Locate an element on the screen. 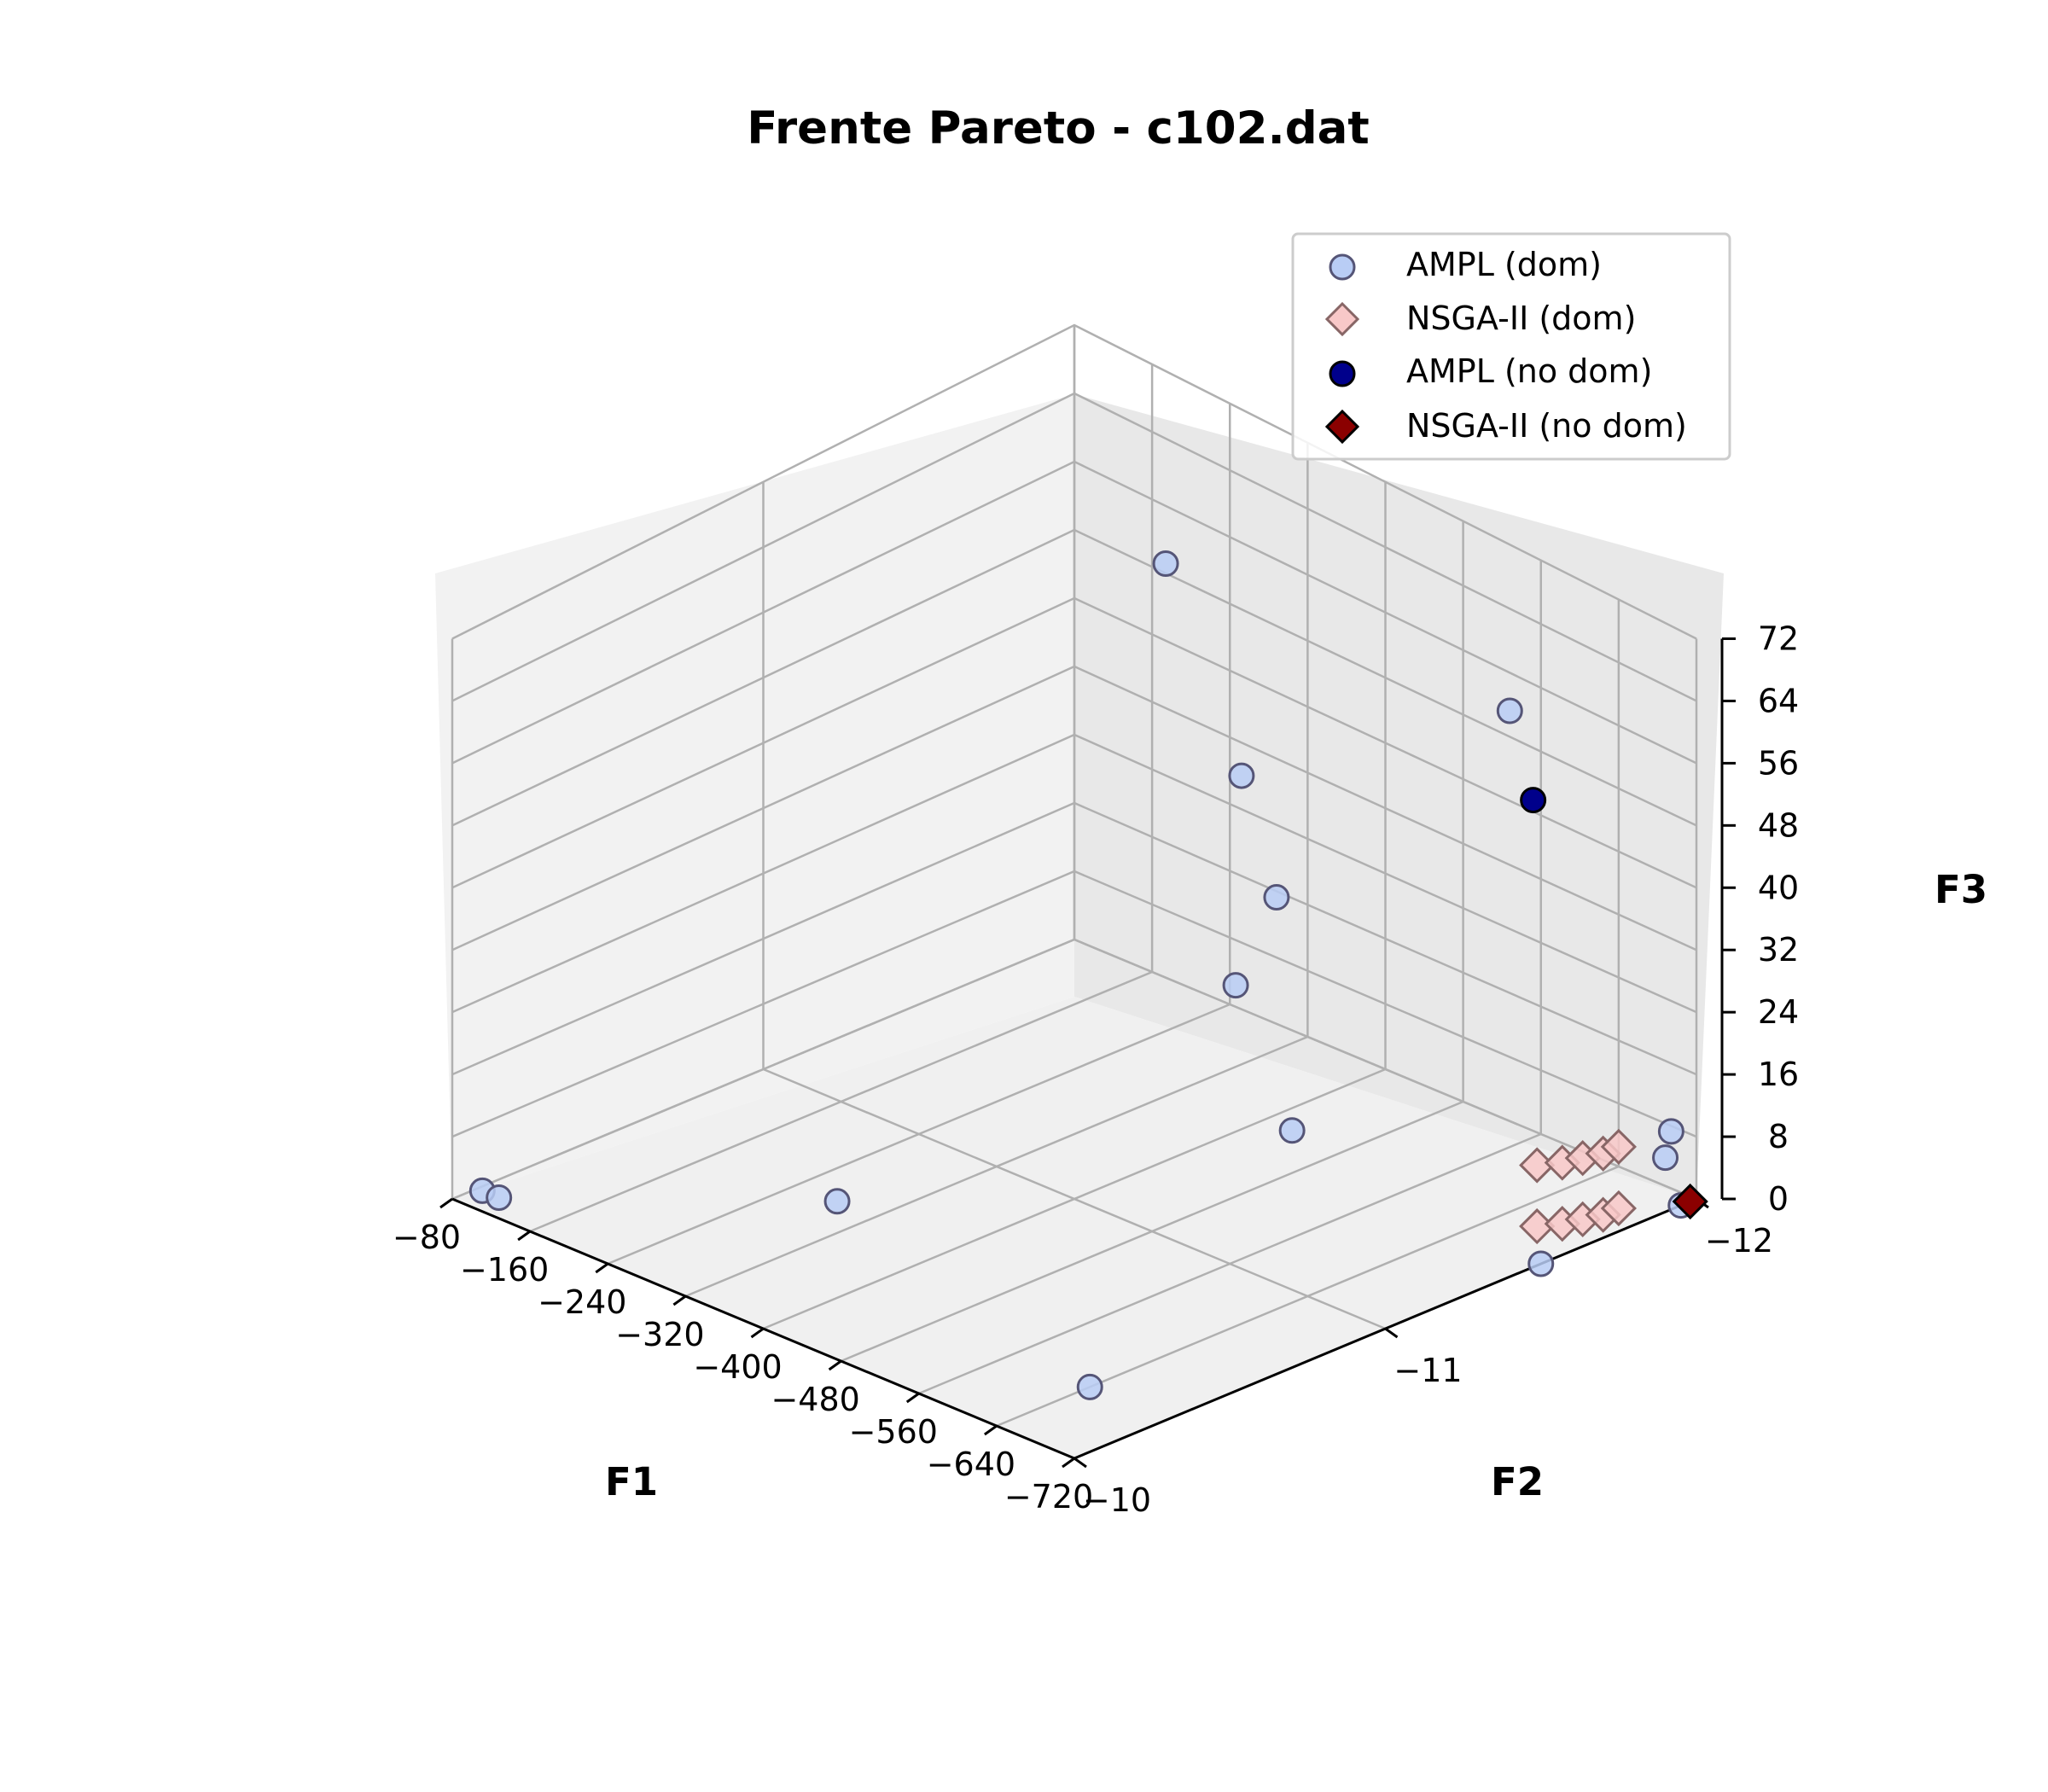 Image resolution: width=2048 pixels, height=1792 pixels. data-point-nsga-ii-no-dom- is located at coordinates (1690, 1201).